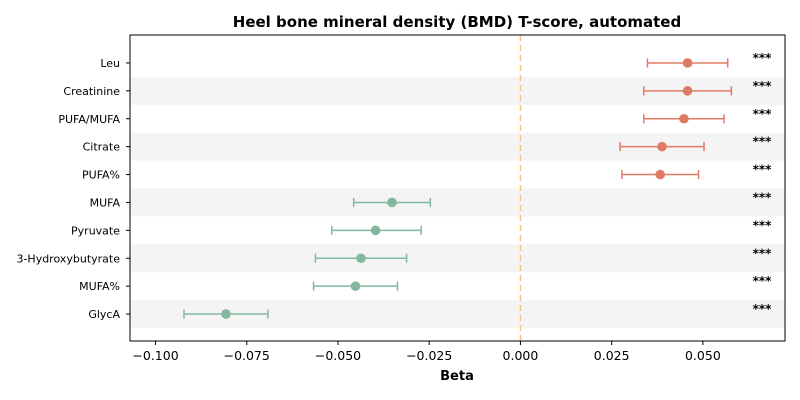 This screenshot has width=800, height=400. Describe the element at coordinates (428, 144) in the screenshot. I see `estimate-row: Citrate ***` at that location.